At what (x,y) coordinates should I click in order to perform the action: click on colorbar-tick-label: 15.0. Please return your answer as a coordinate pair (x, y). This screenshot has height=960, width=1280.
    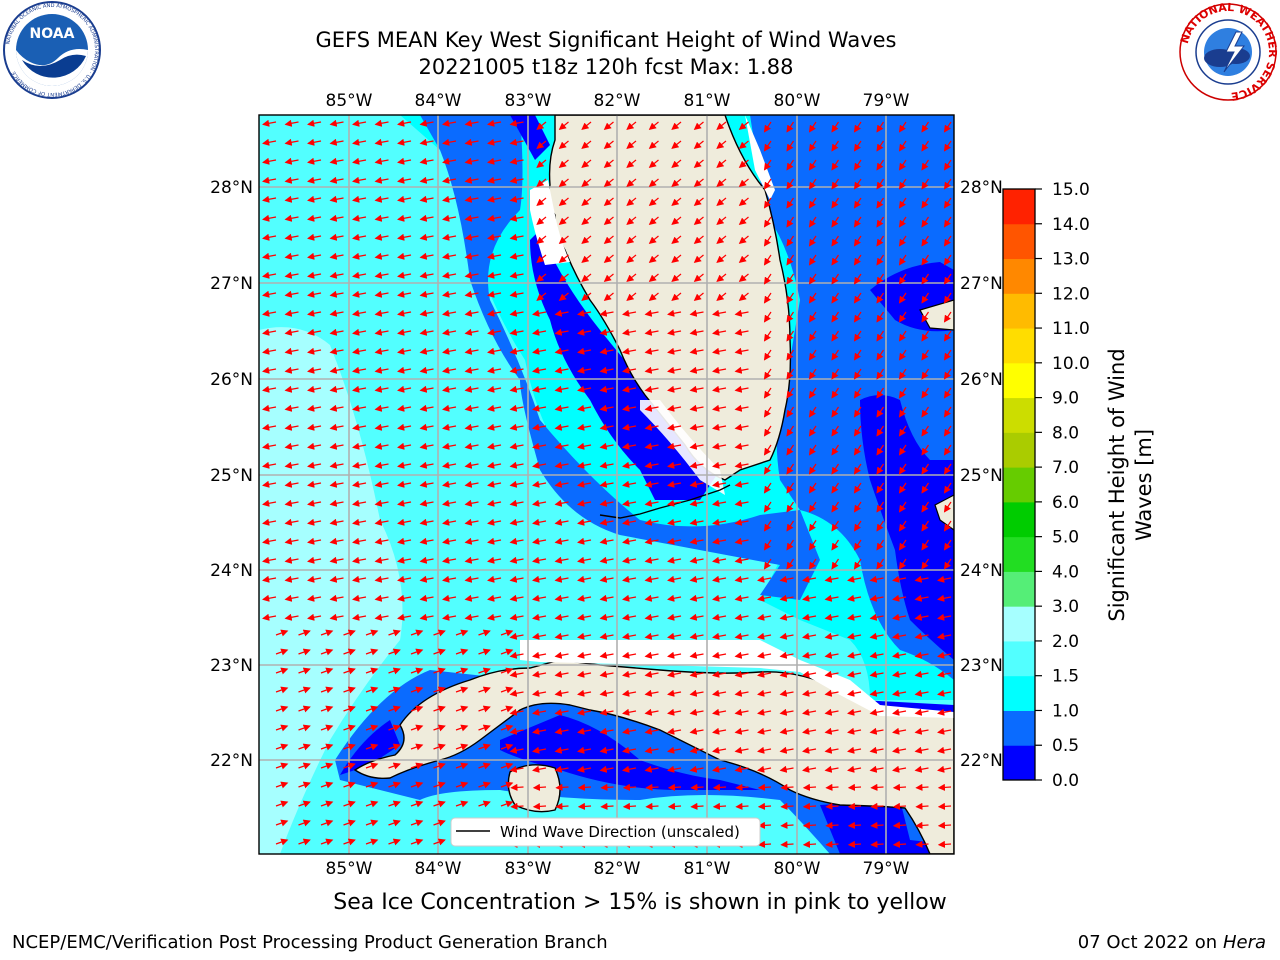
    Looking at the image, I should click on (1071, 190).